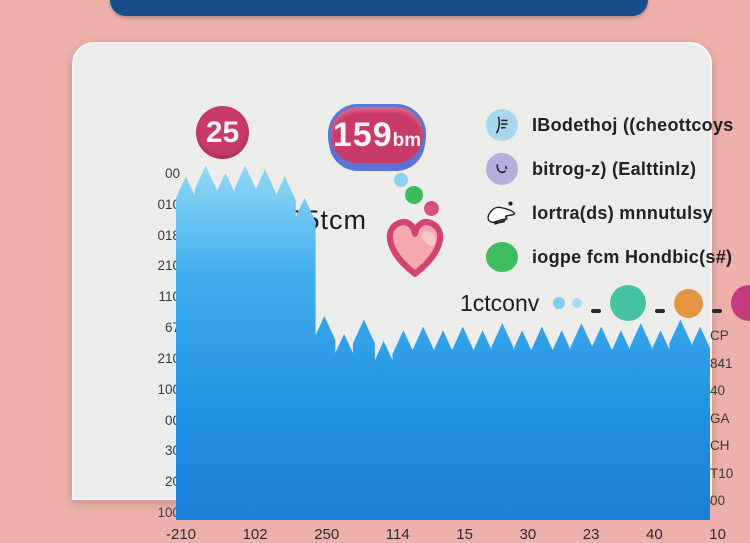 The width and height of the screenshot is (750, 543). What do you see at coordinates (719, 335) in the screenshot?
I see `tick-label: CP` at bounding box center [719, 335].